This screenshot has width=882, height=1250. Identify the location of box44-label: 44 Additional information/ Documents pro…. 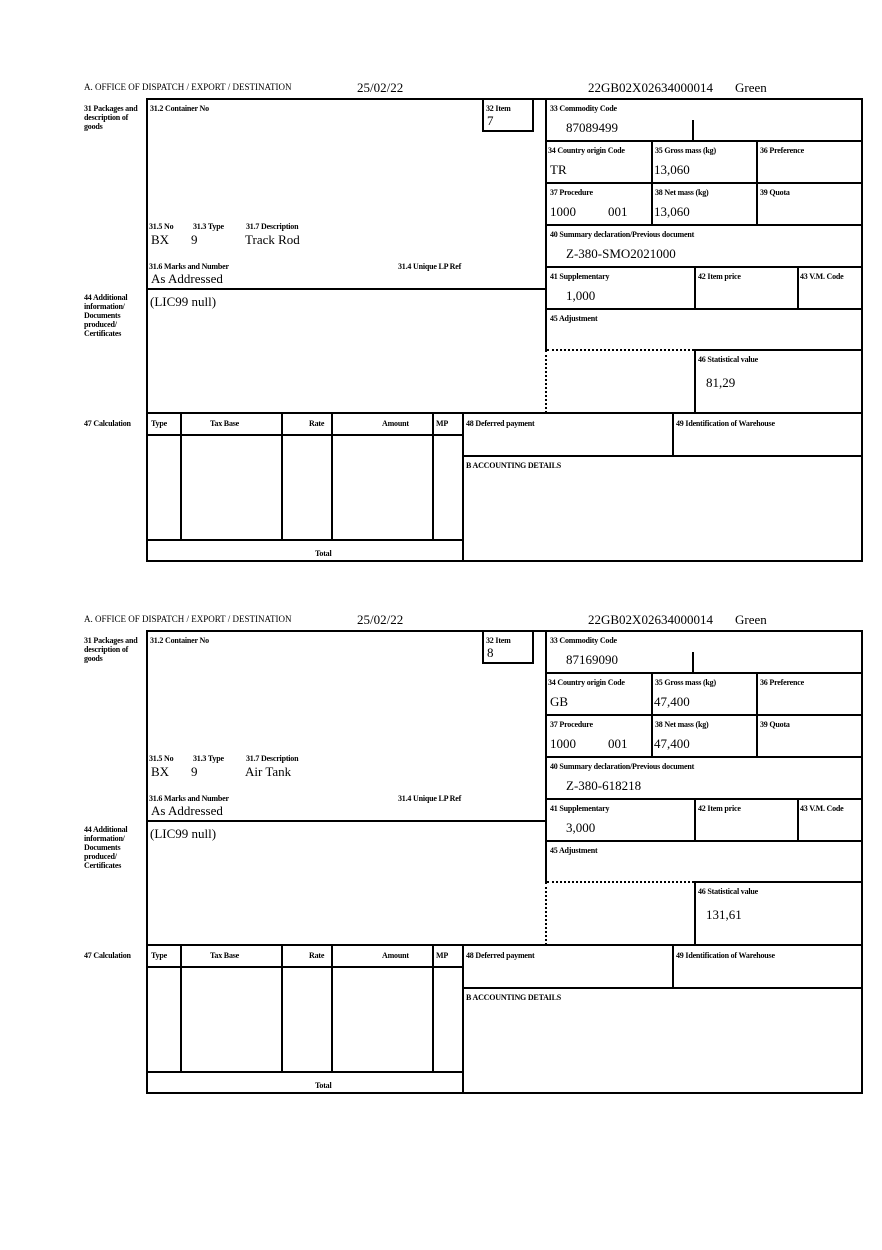
(106, 847).